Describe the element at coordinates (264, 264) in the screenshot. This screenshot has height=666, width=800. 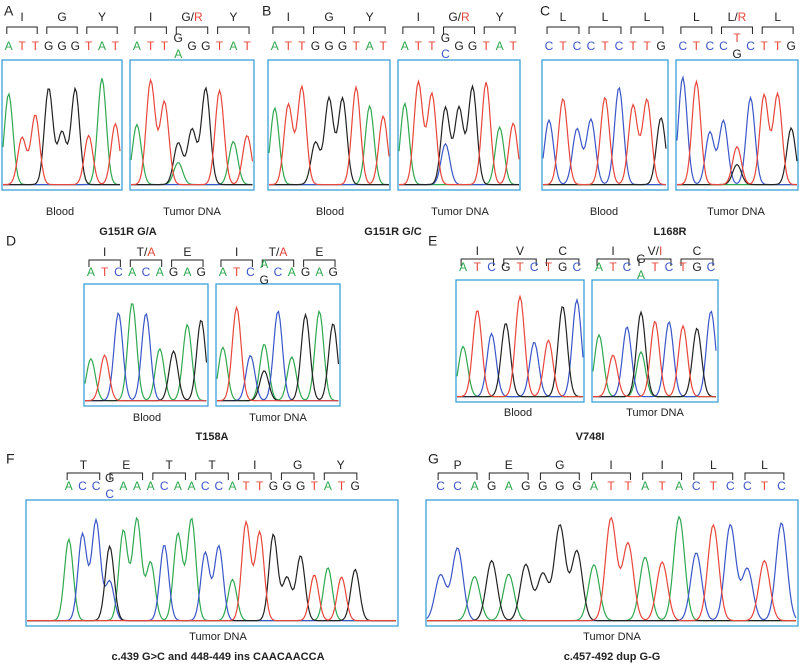
I see `base-major: A` at that location.